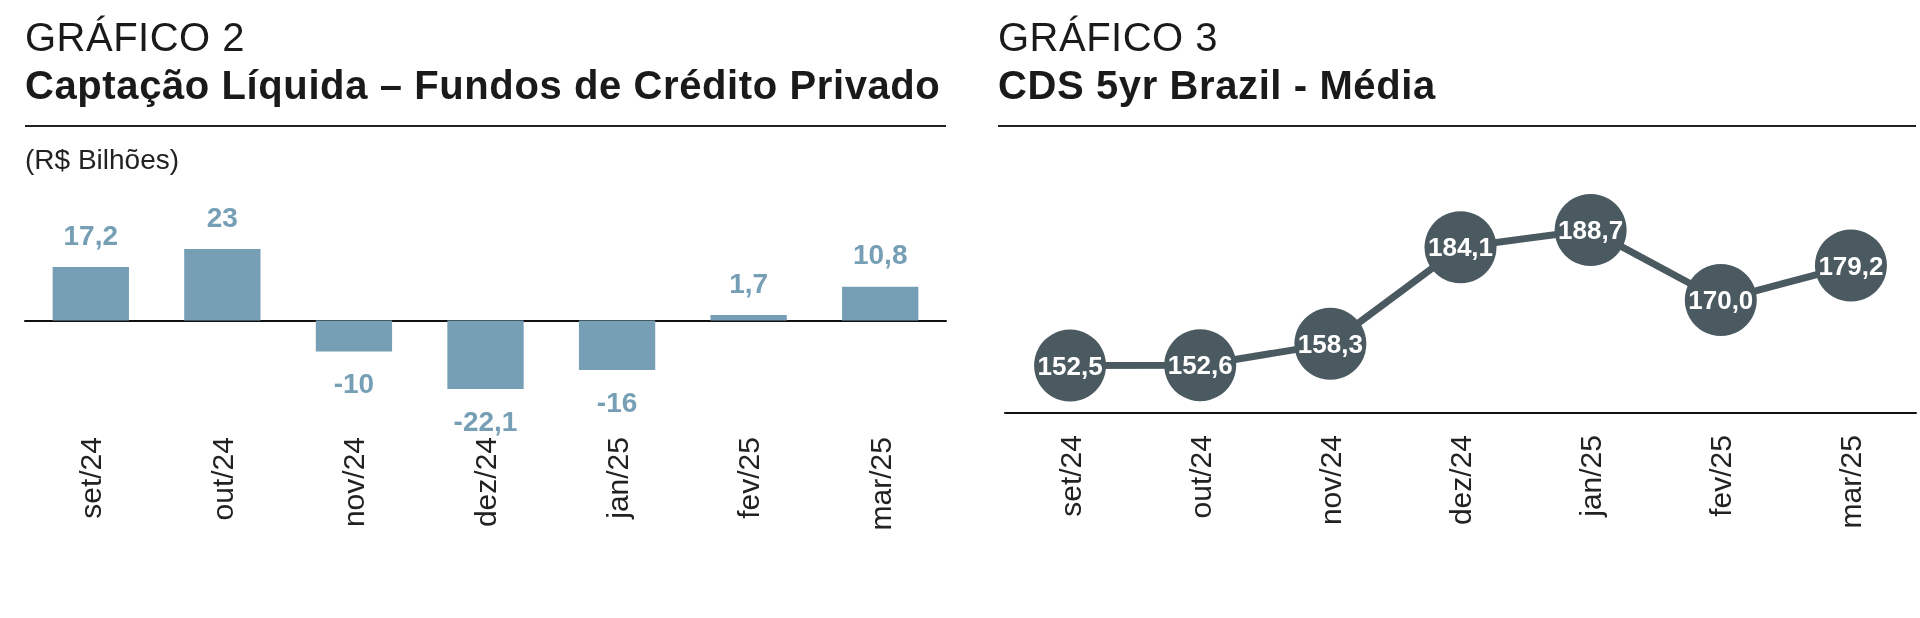 The height and width of the screenshot is (618, 1920). Describe the element at coordinates (1851, 265) in the screenshot. I see `data-label: 179,2` at that location.